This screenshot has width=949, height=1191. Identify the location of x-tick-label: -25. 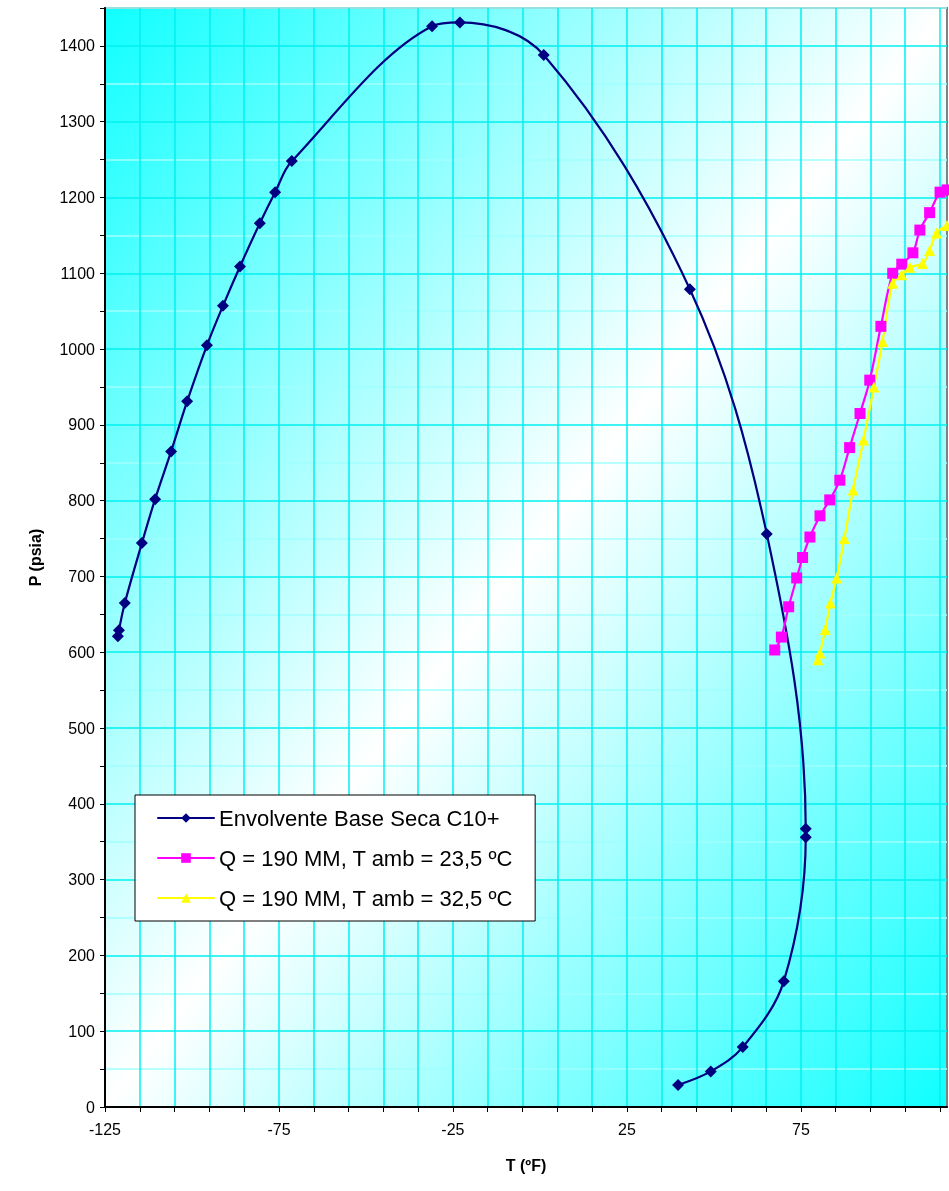
(453, 1129).